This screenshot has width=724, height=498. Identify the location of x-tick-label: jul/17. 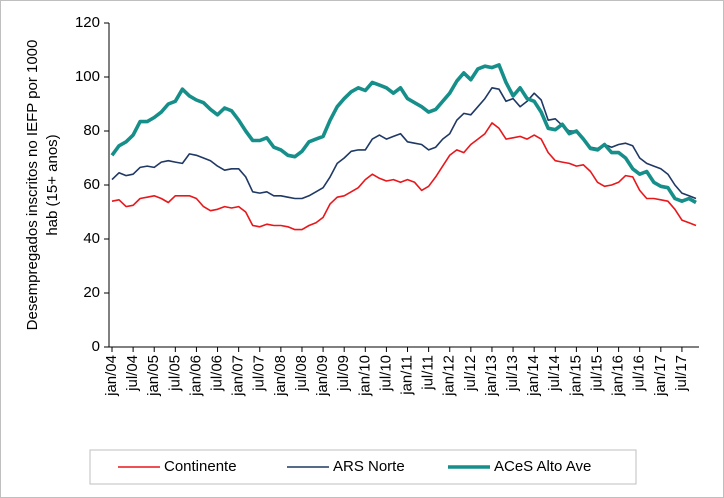
(681, 373).